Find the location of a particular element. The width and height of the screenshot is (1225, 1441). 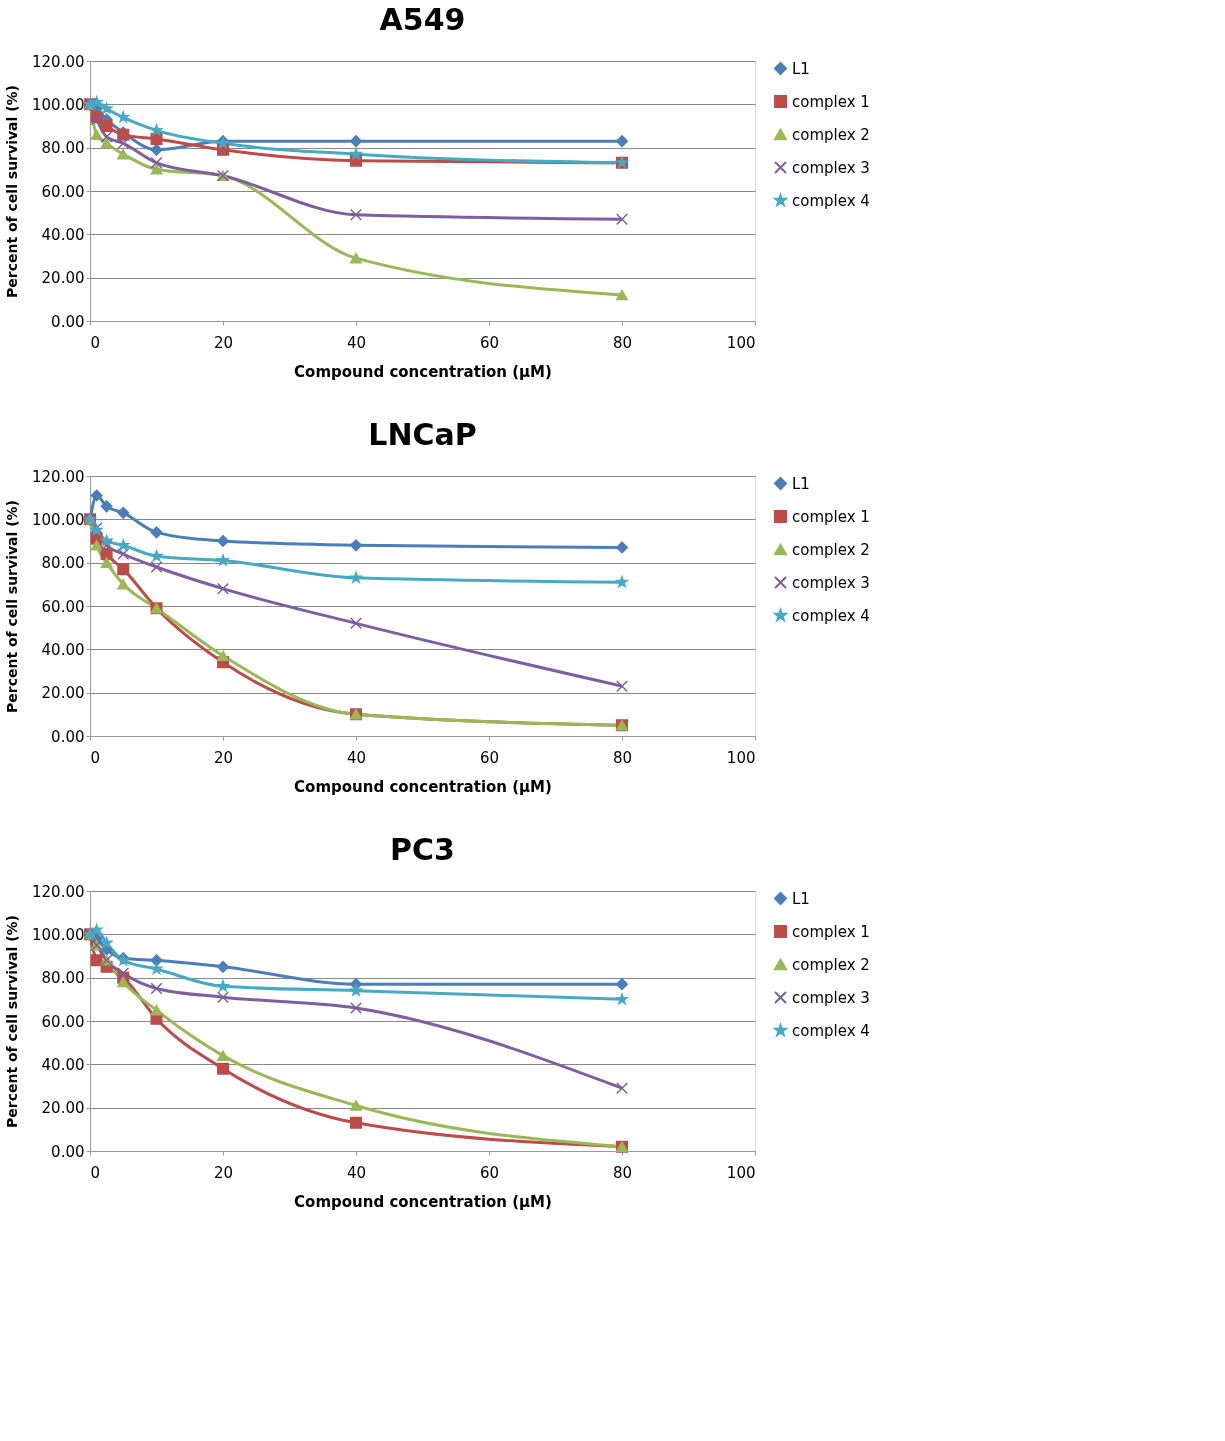

chart-title: PC3 is located at coordinates (422, 849).